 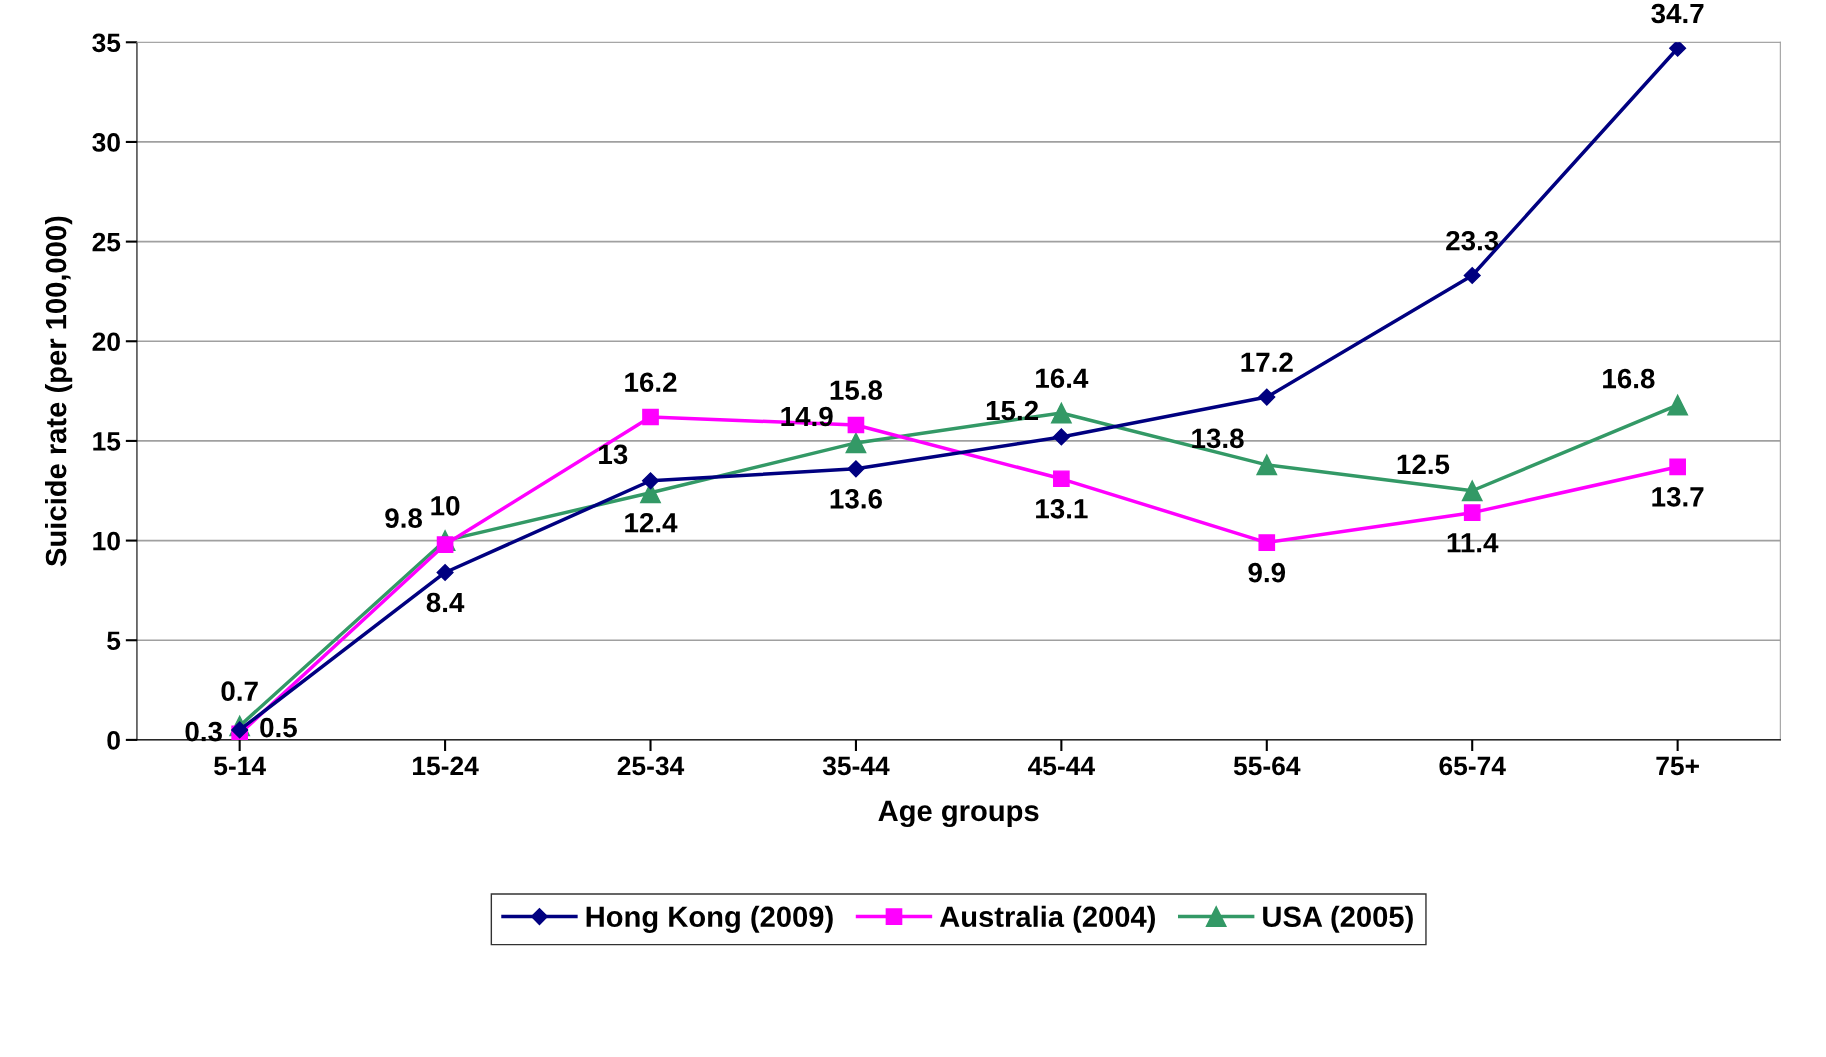 I want to click on data-label: 12.4, so click(x=651, y=522).